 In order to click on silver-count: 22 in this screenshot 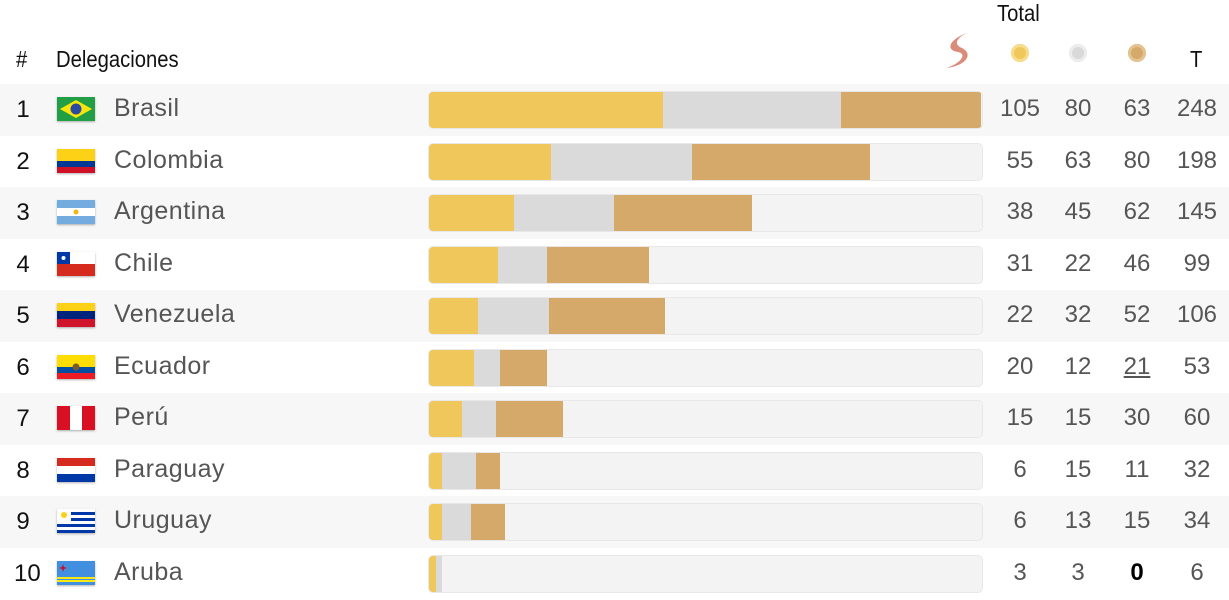, I will do `click(1078, 263)`.